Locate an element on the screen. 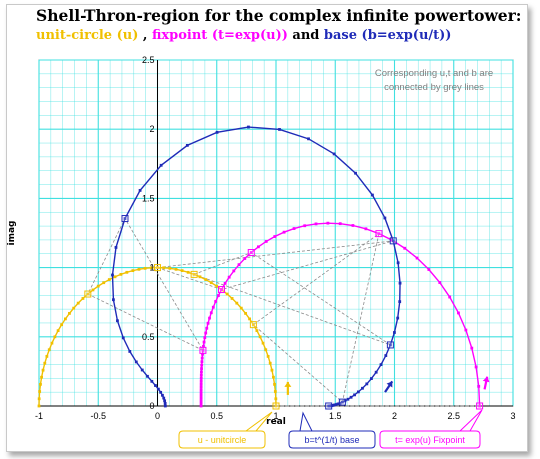  highlight-point-t is located at coordinates (480, 406).